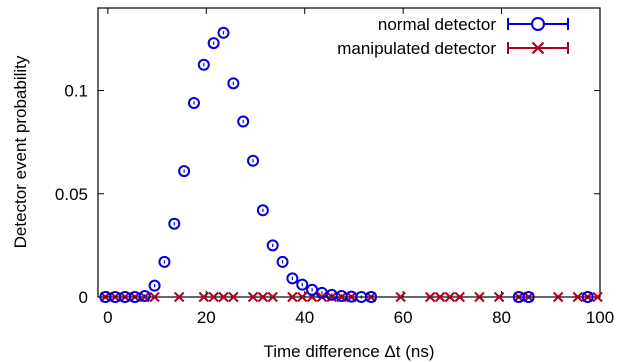 The height and width of the screenshot is (362, 618). What do you see at coordinates (348, 351) in the screenshot?
I see `x-axis-title: Time difference Δt (ns)` at bounding box center [348, 351].